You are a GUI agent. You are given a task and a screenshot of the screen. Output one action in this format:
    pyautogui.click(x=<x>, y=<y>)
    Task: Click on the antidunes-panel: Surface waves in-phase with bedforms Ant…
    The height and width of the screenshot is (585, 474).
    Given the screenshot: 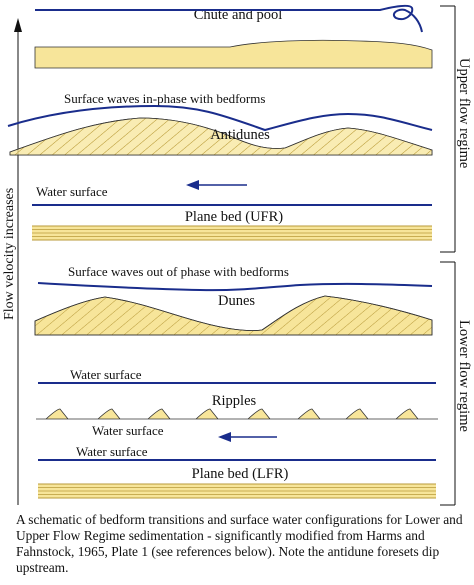 What is the action you would take?
    pyautogui.click(x=220, y=123)
    